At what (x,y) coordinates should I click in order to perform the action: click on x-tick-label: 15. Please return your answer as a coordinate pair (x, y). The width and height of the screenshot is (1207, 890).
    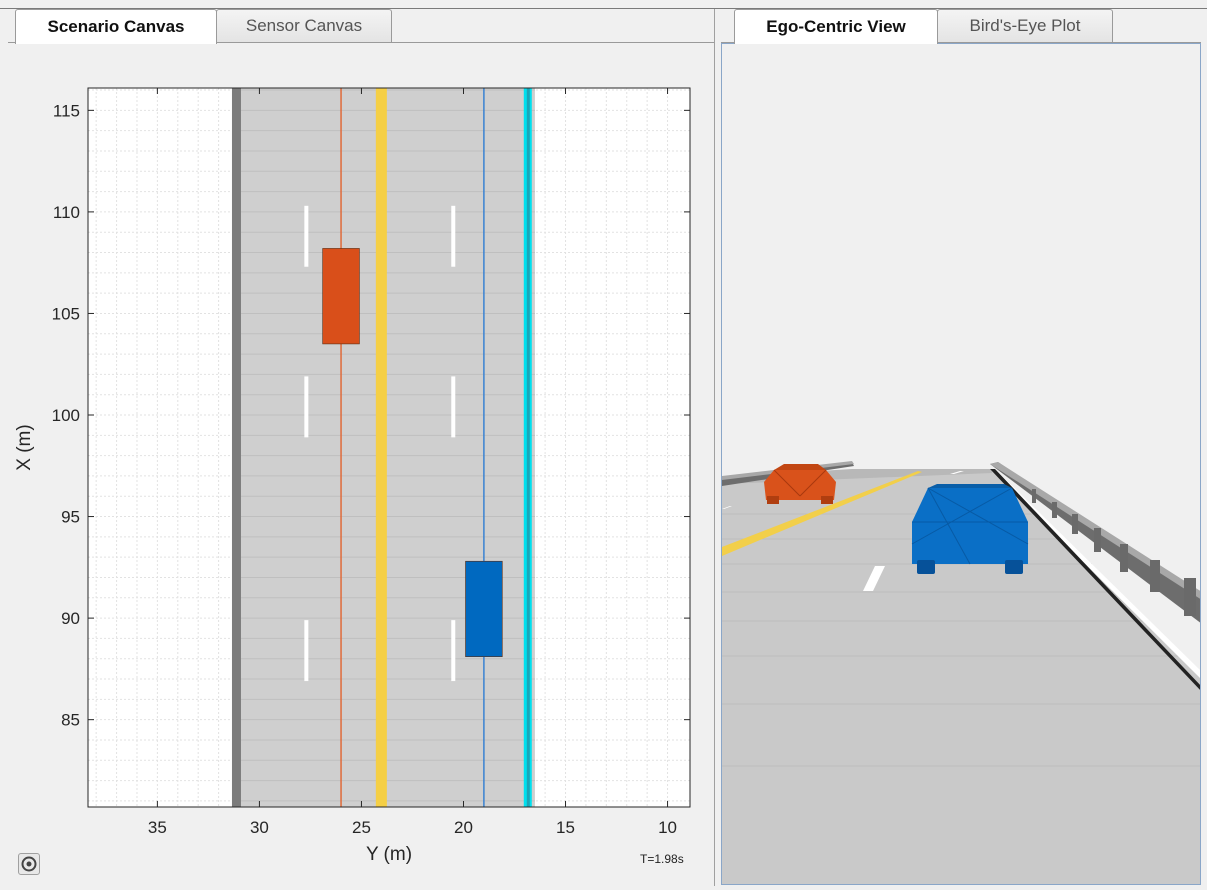
    Looking at the image, I should click on (565, 827).